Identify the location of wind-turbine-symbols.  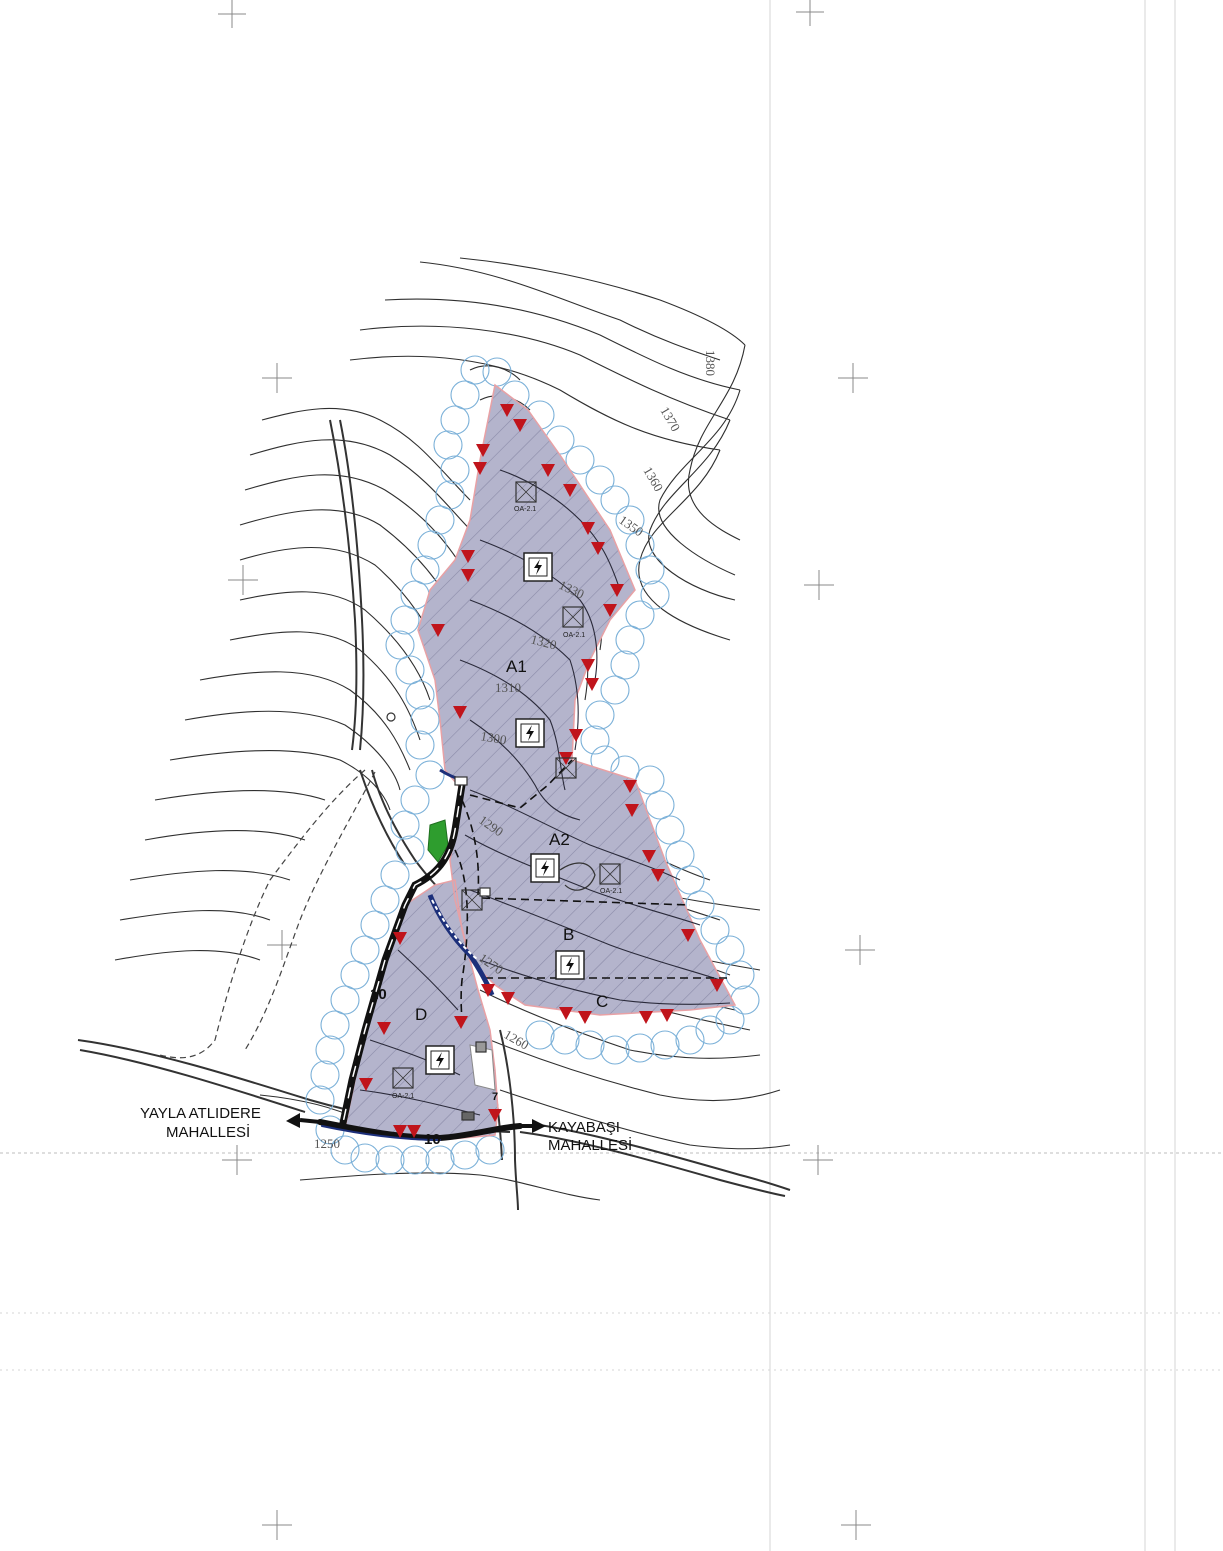
(505, 813).